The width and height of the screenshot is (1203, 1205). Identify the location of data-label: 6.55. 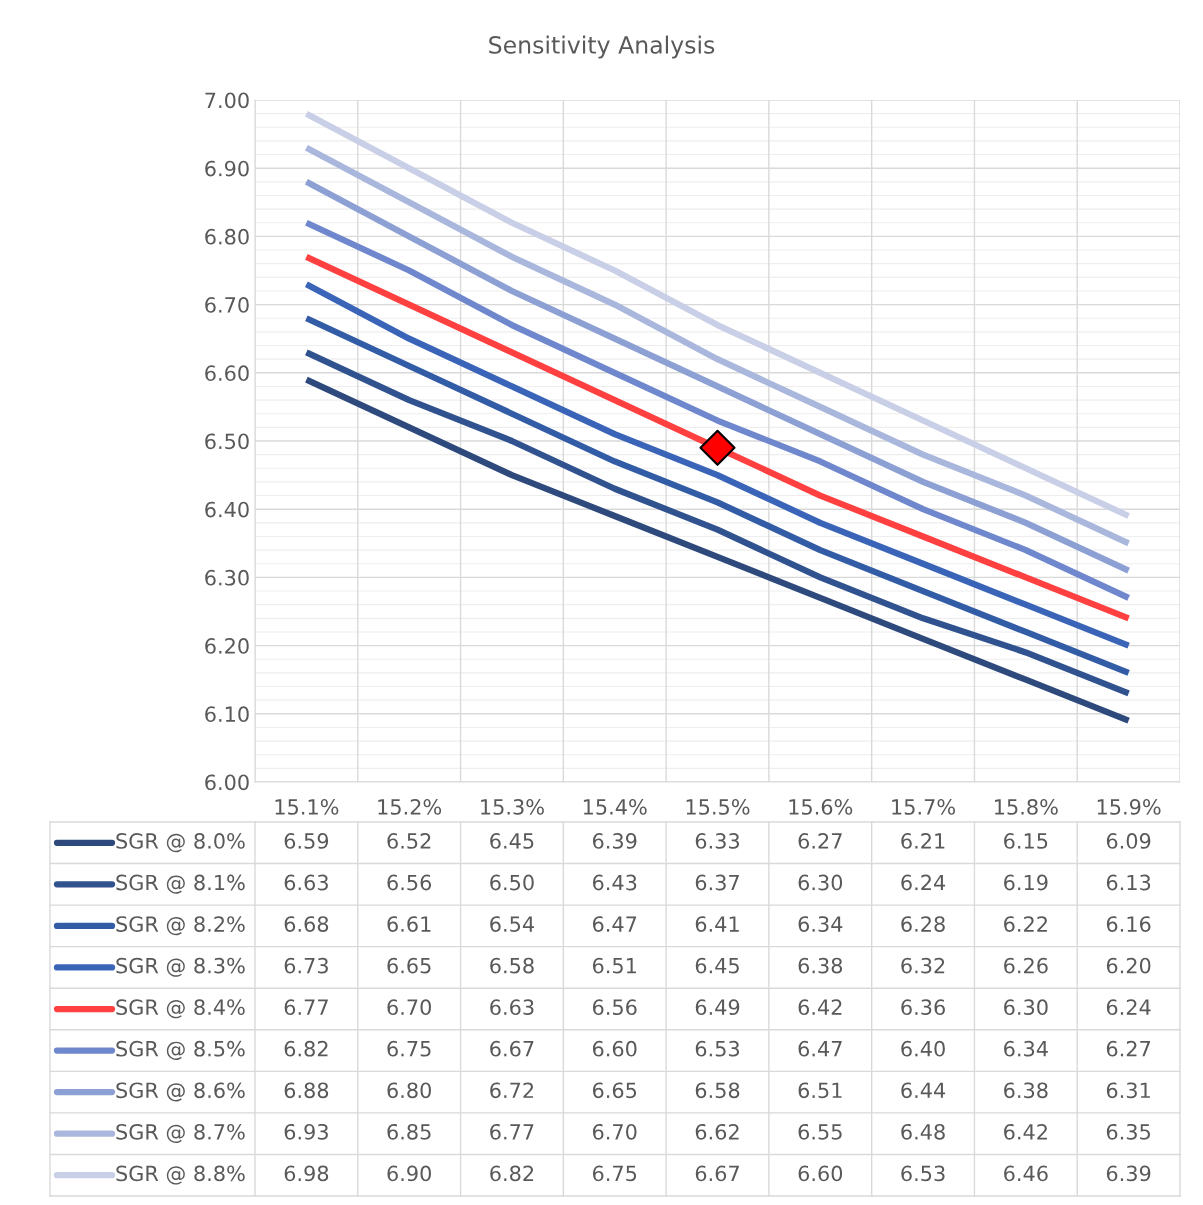
(820, 1131).